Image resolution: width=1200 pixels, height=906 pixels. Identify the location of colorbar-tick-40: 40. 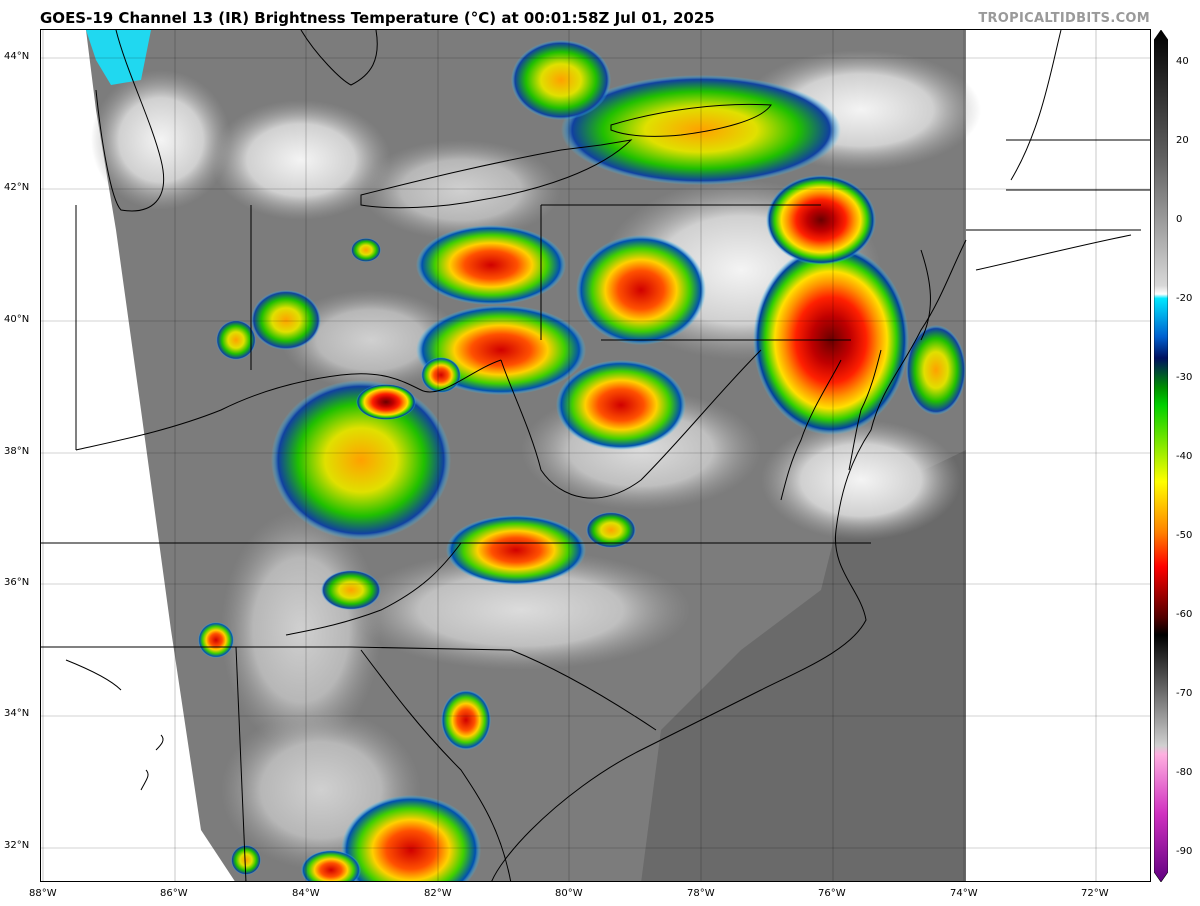
(1182, 61).